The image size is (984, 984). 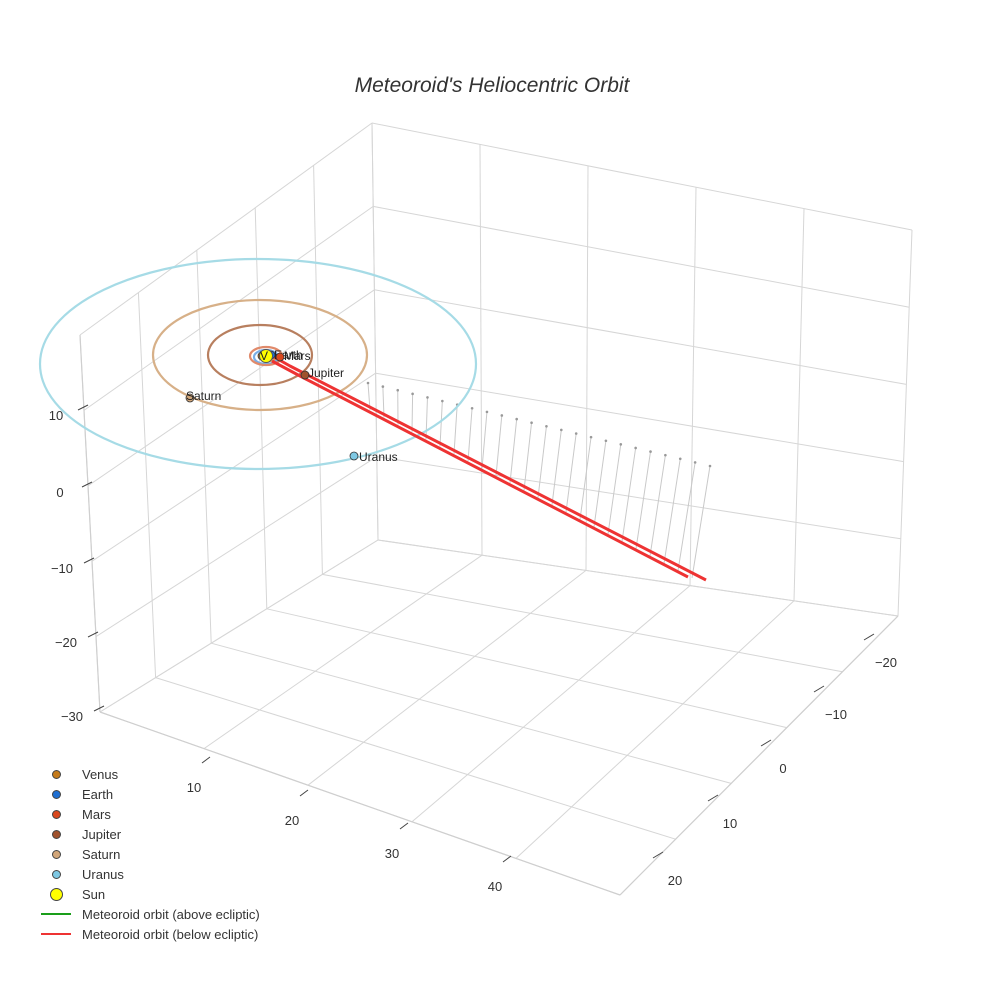 What do you see at coordinates (886, 662) in the screenshot?
I see `y-tick-label: −20` at bounding box center [886, 662].